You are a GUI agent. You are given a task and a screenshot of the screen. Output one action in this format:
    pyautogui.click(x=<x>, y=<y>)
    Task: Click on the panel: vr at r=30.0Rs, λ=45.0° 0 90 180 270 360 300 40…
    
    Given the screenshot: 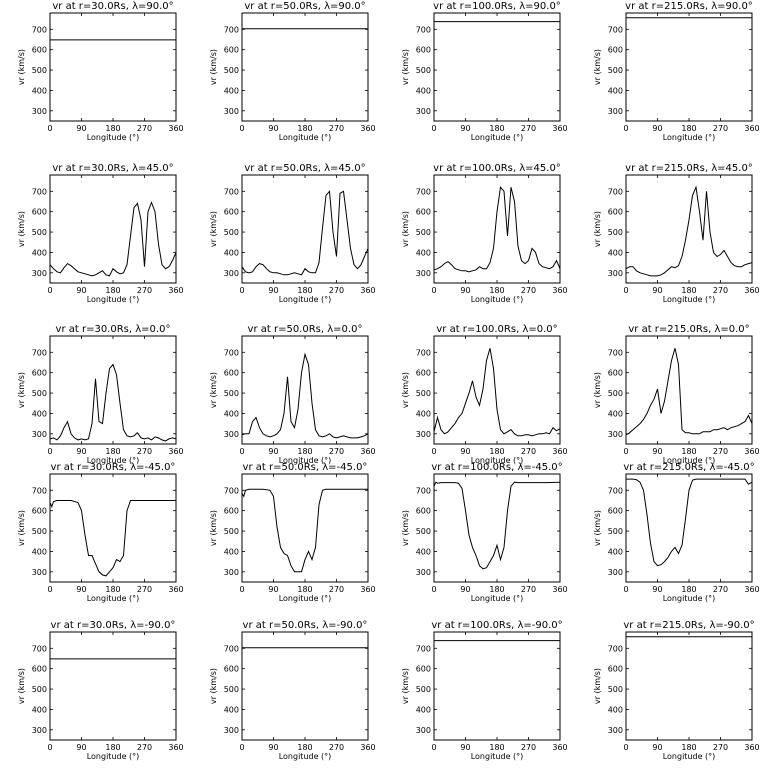 What is the action you would take?
    pyautogui.click(x=100, y=233)
    